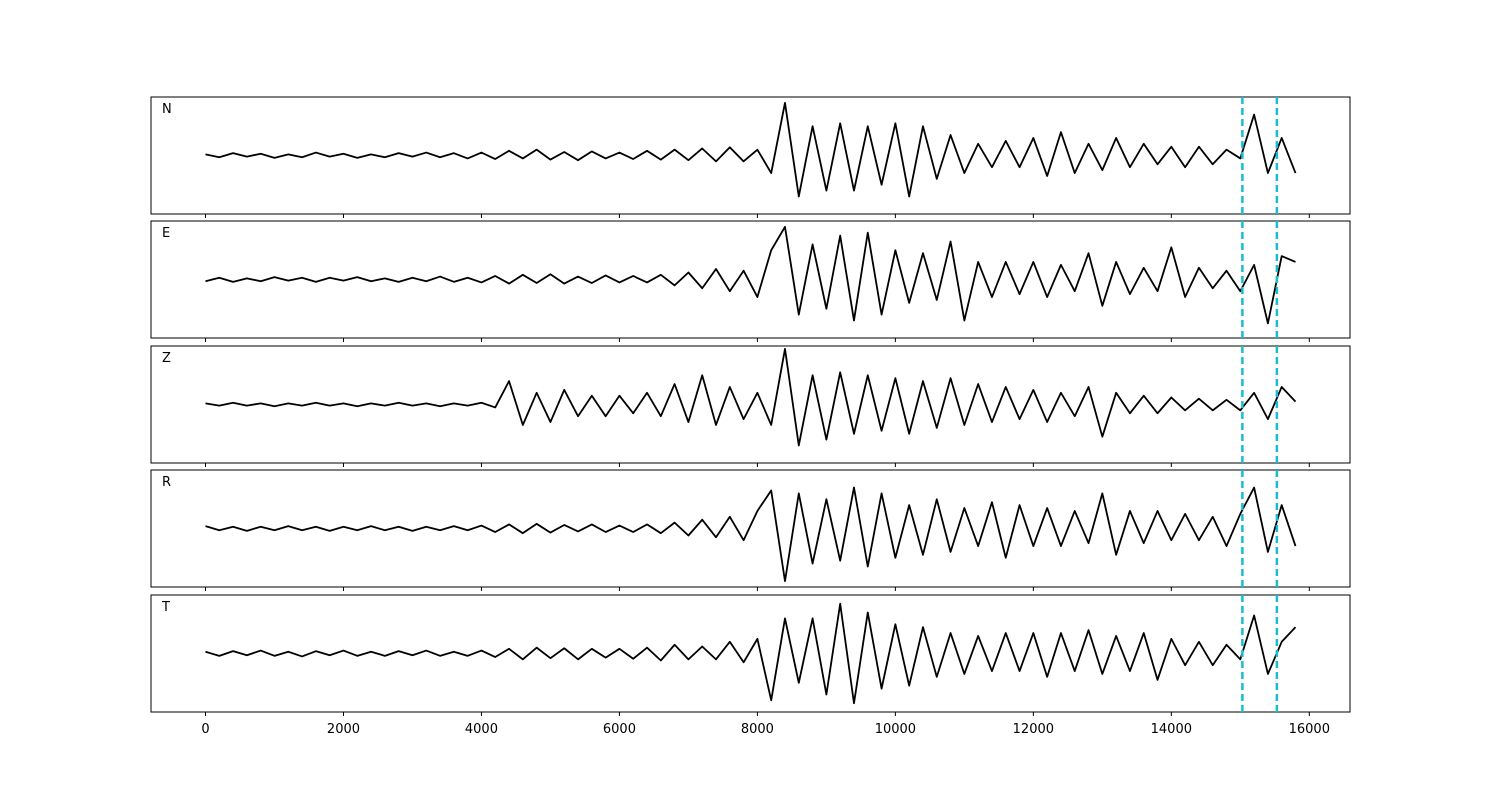 The image size is (1500, 800). I want to click on x-tick-label: 12000, so click(1033, 729).